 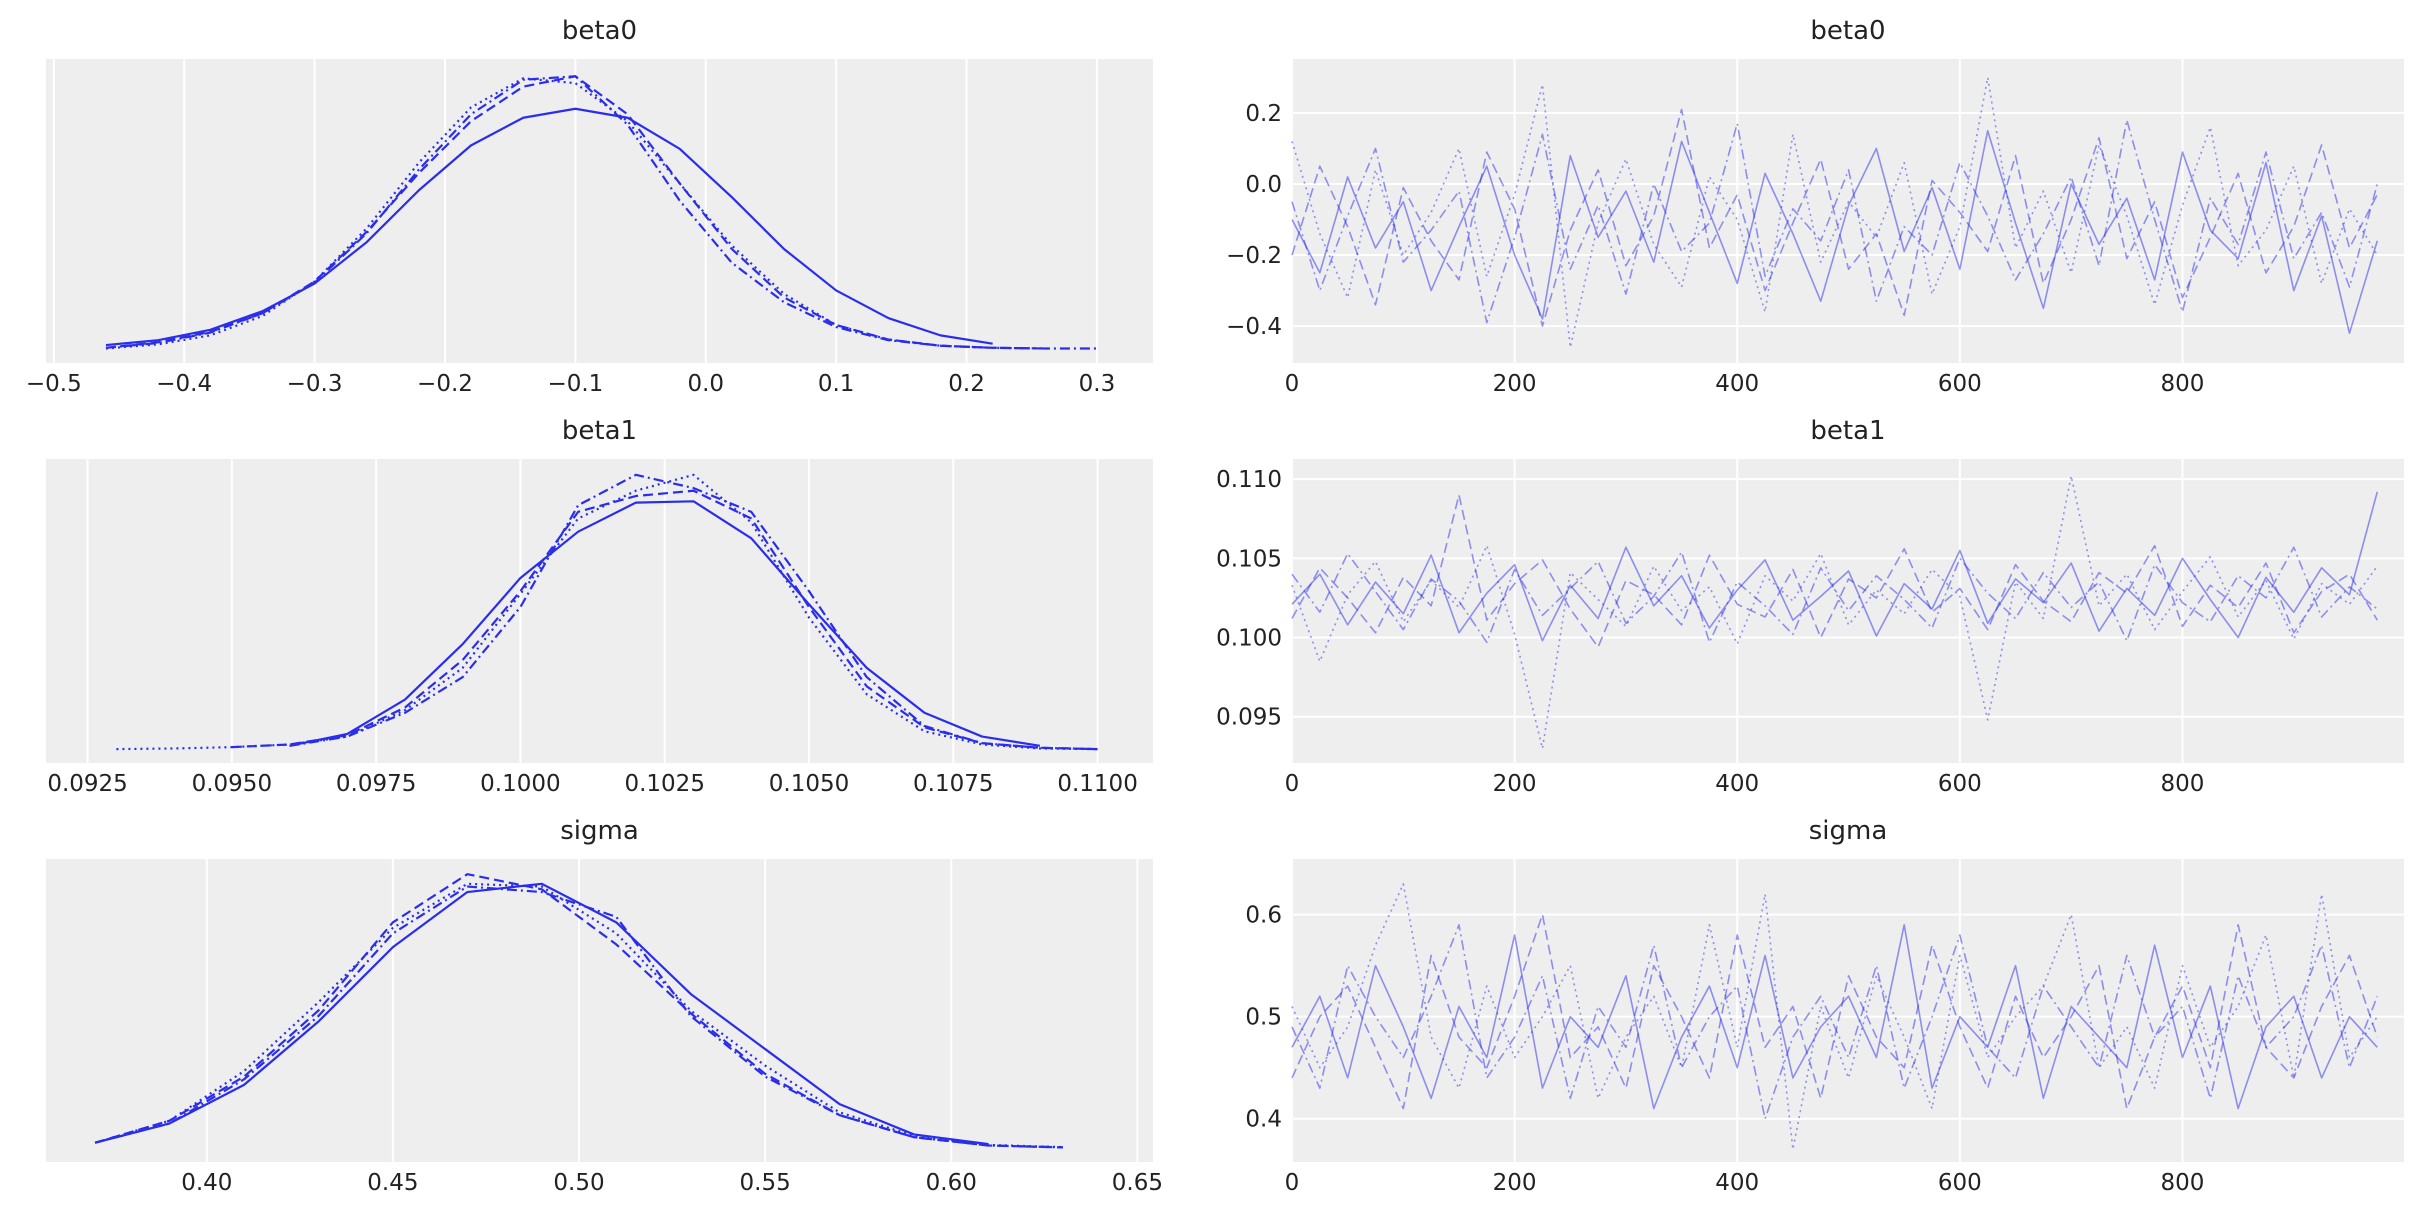 I want to click on x-tick-label: 0.0, so click(x=705, y=384).